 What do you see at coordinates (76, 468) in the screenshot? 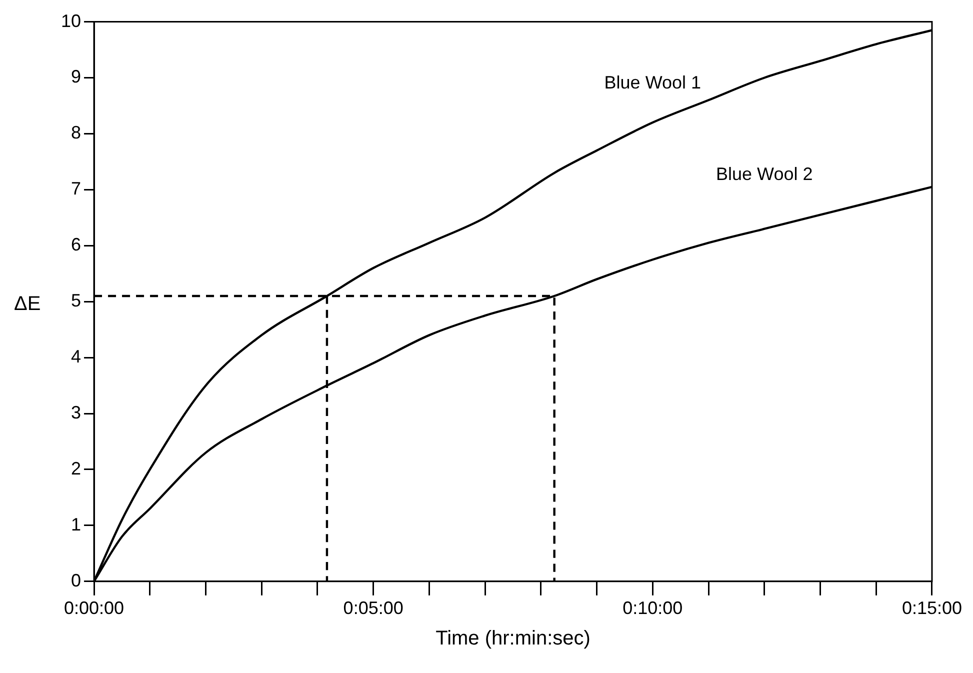
I see `y-tick-label: 2` at bounding box center [76, 468].